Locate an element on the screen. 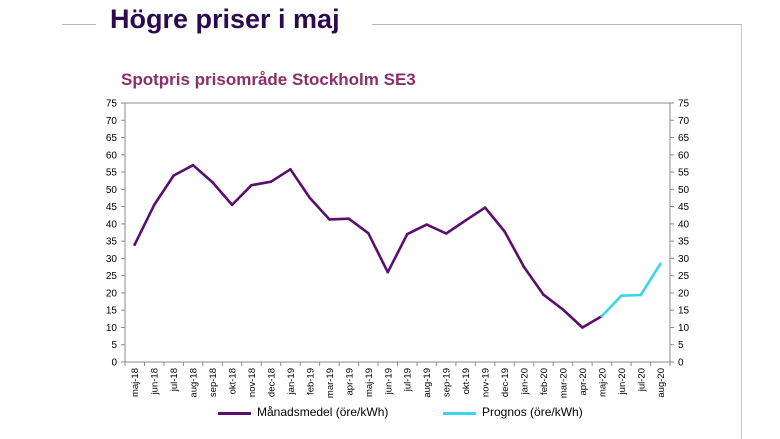 The image size is (780, 439). legend-label-prognos: Prognos (öre/kWh) is located at coordinates (532, 412).